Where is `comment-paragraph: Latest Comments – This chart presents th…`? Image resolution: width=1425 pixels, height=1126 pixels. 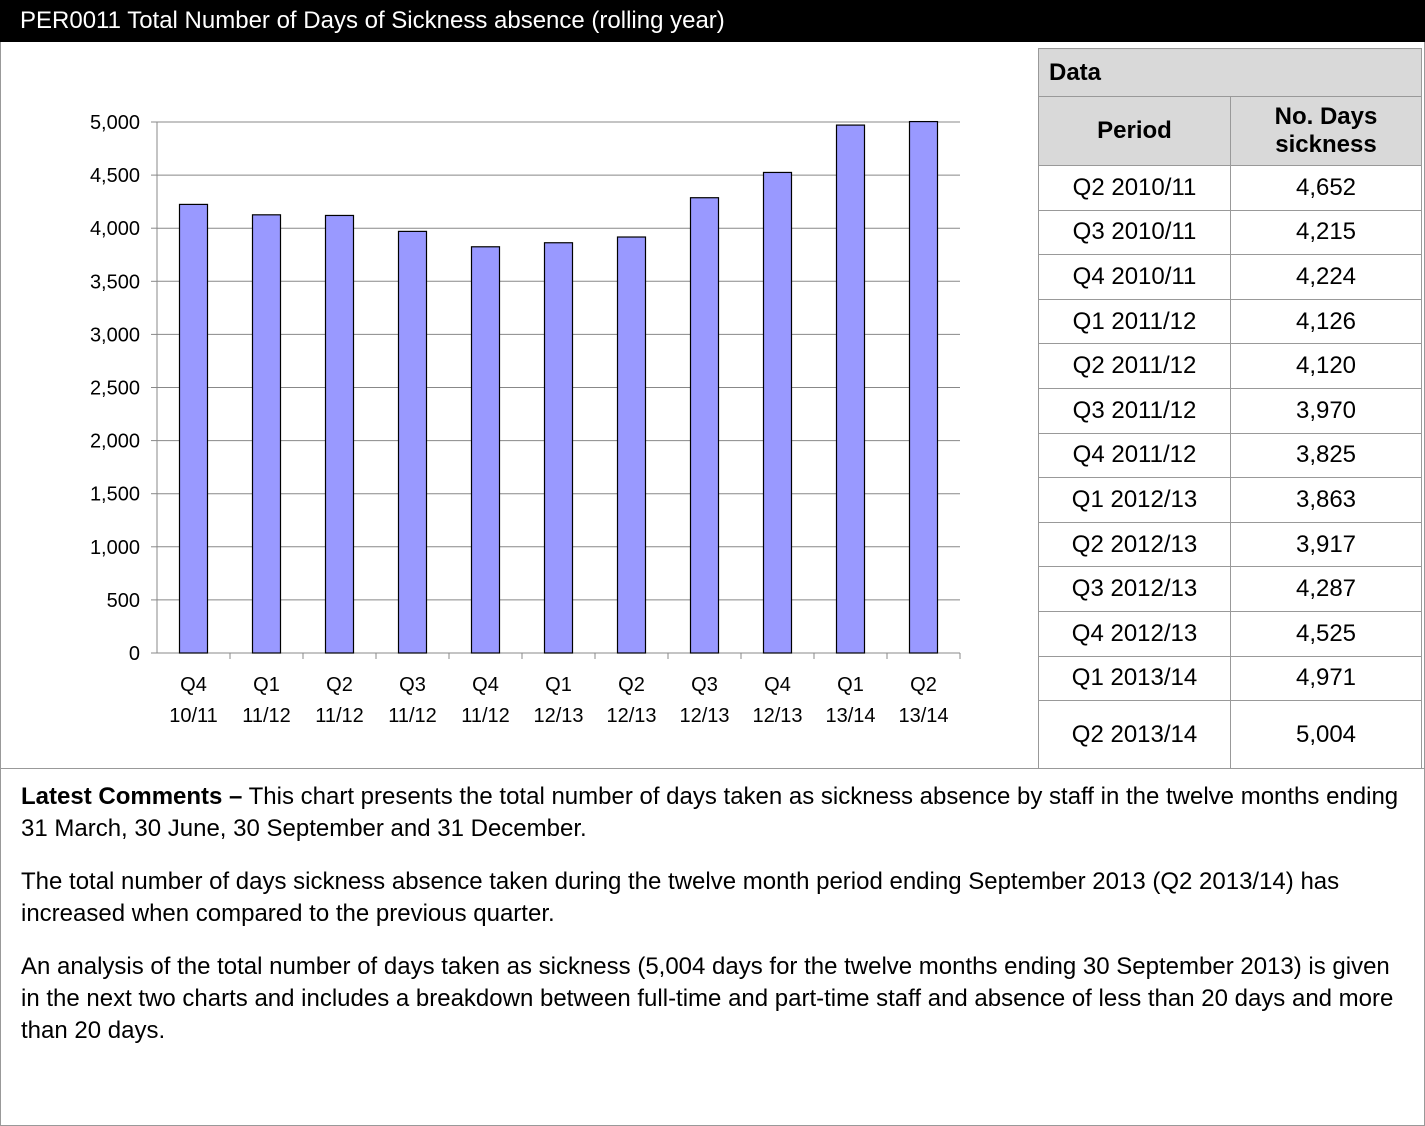 comment-paragraph: Latest Comments – This chart presents th… is located at coordinates (711, 813).